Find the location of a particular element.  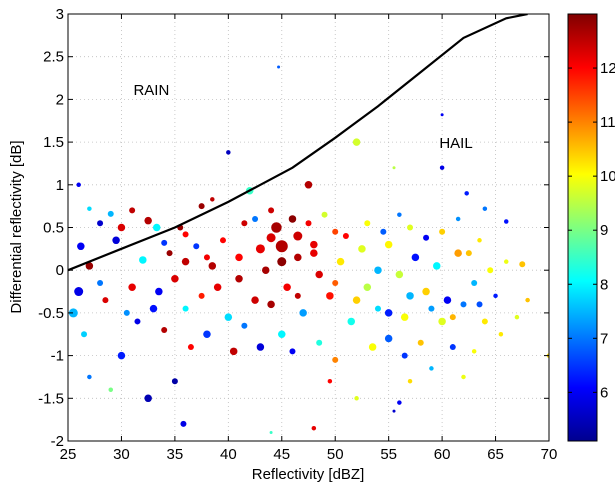

y-tick-label: -0.5 is located at coordinates (51, 313).